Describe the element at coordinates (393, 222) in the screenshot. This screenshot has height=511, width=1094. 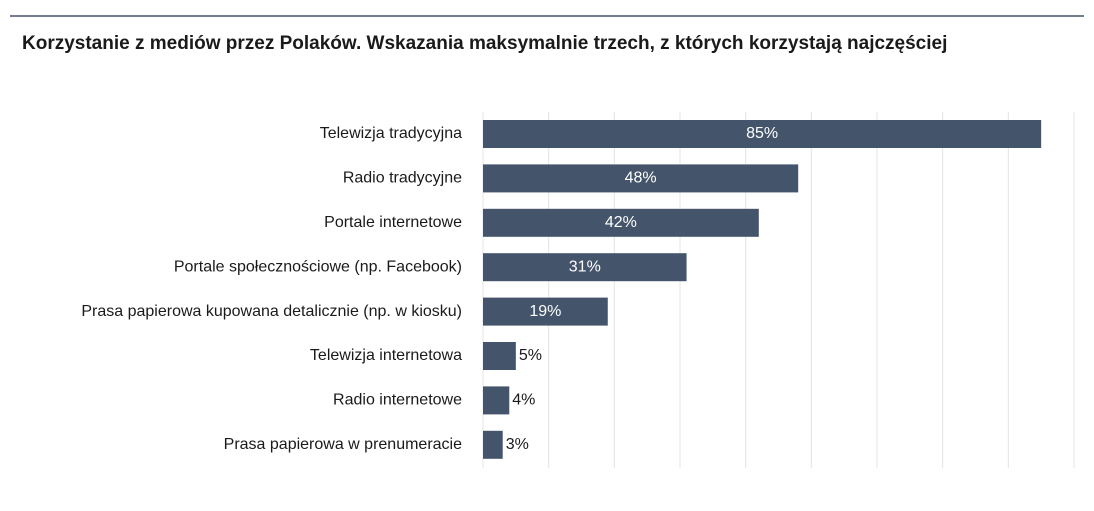
I see `category-label: Portale internetowe` at that location.